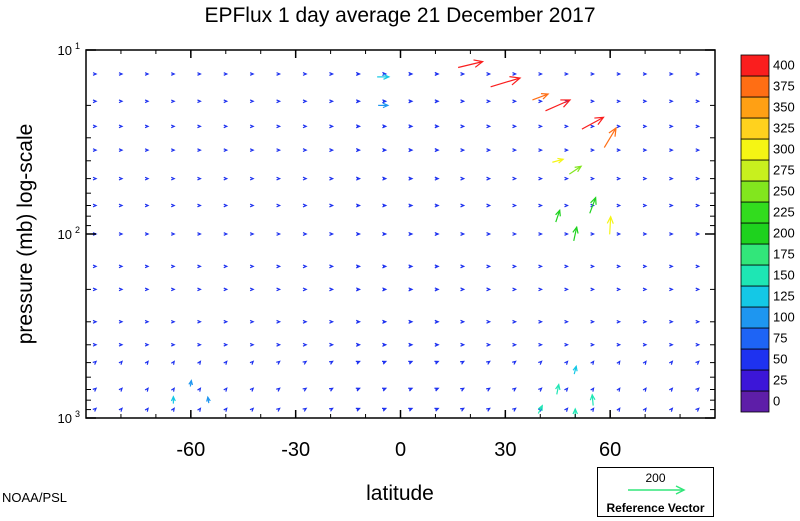  I want to click on colorbar-label: 350, so click(784, 107).